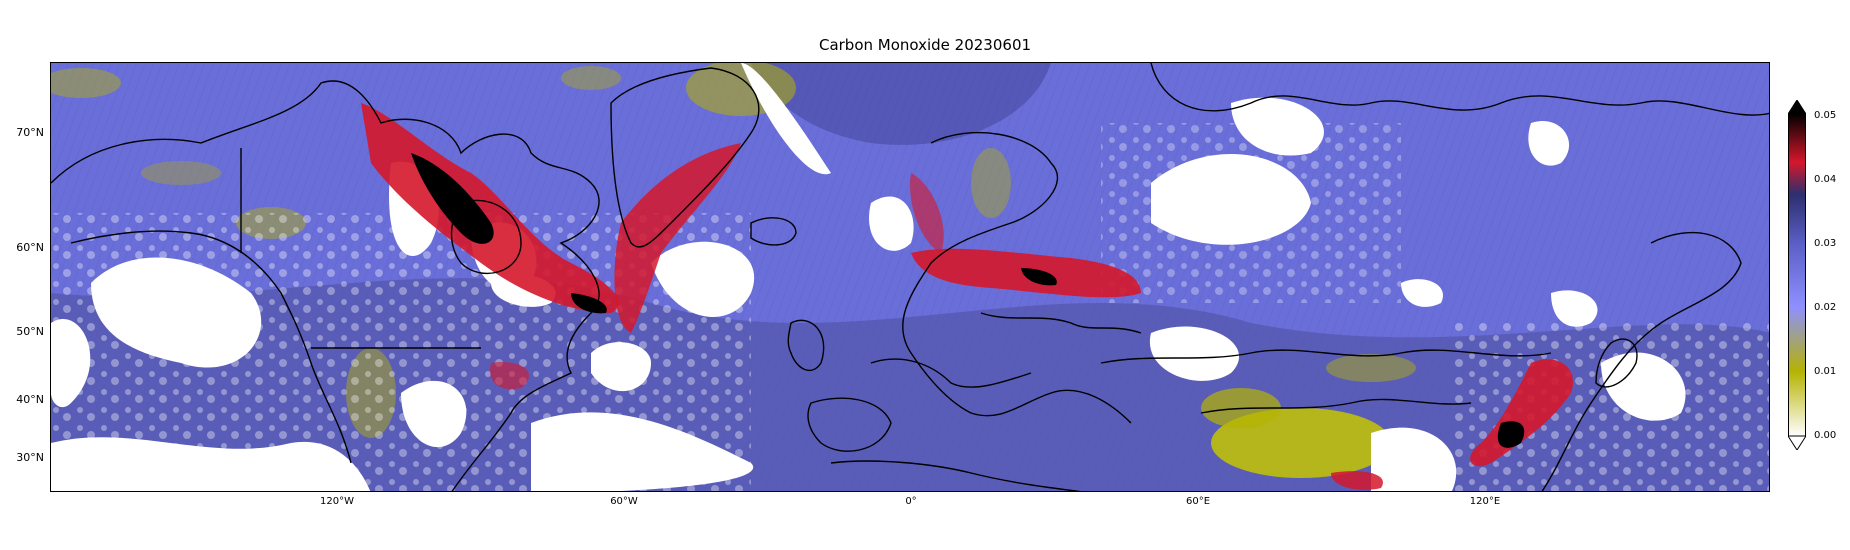 This screenshot has width=1850, height=550. I want to click on colorbar, so click(1797, 275).